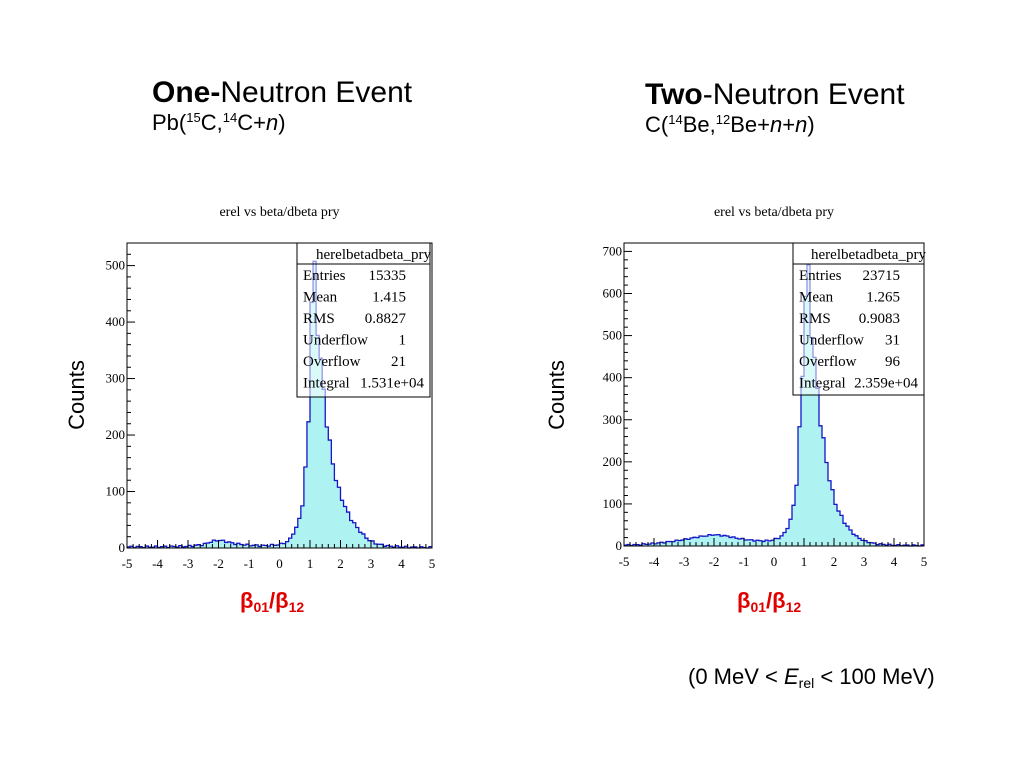 This screenshot has height=768, width=1024. I want to click on heading-rest: Neutron Event, so click(316, 92).